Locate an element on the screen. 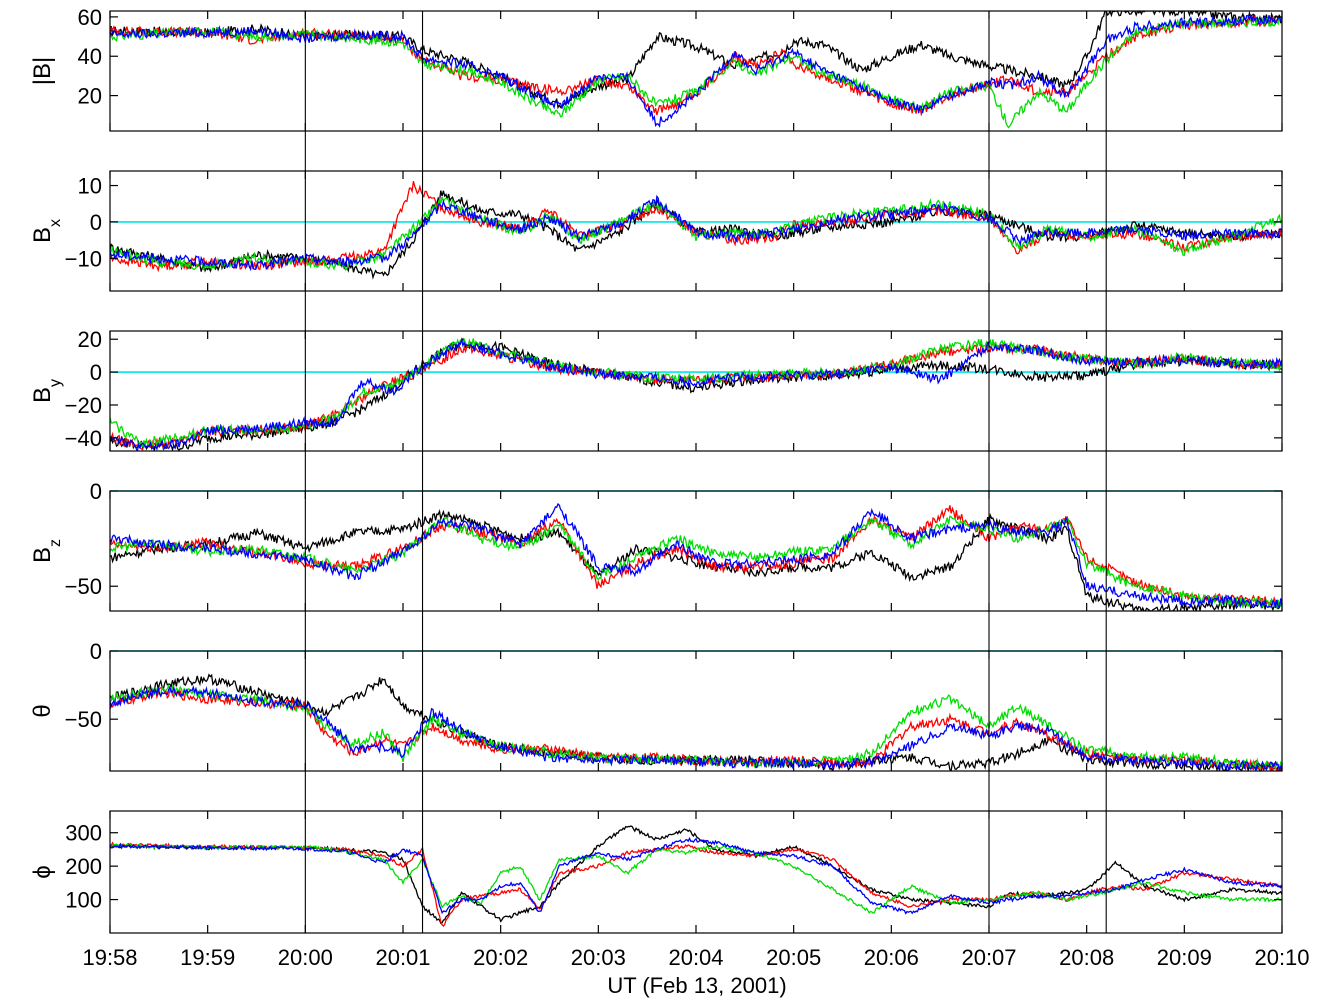 Image resolution: width=1326 pixels, height=1002 pixels. x-tick-label-9: 20:07 is located at coordinates (988, 957).